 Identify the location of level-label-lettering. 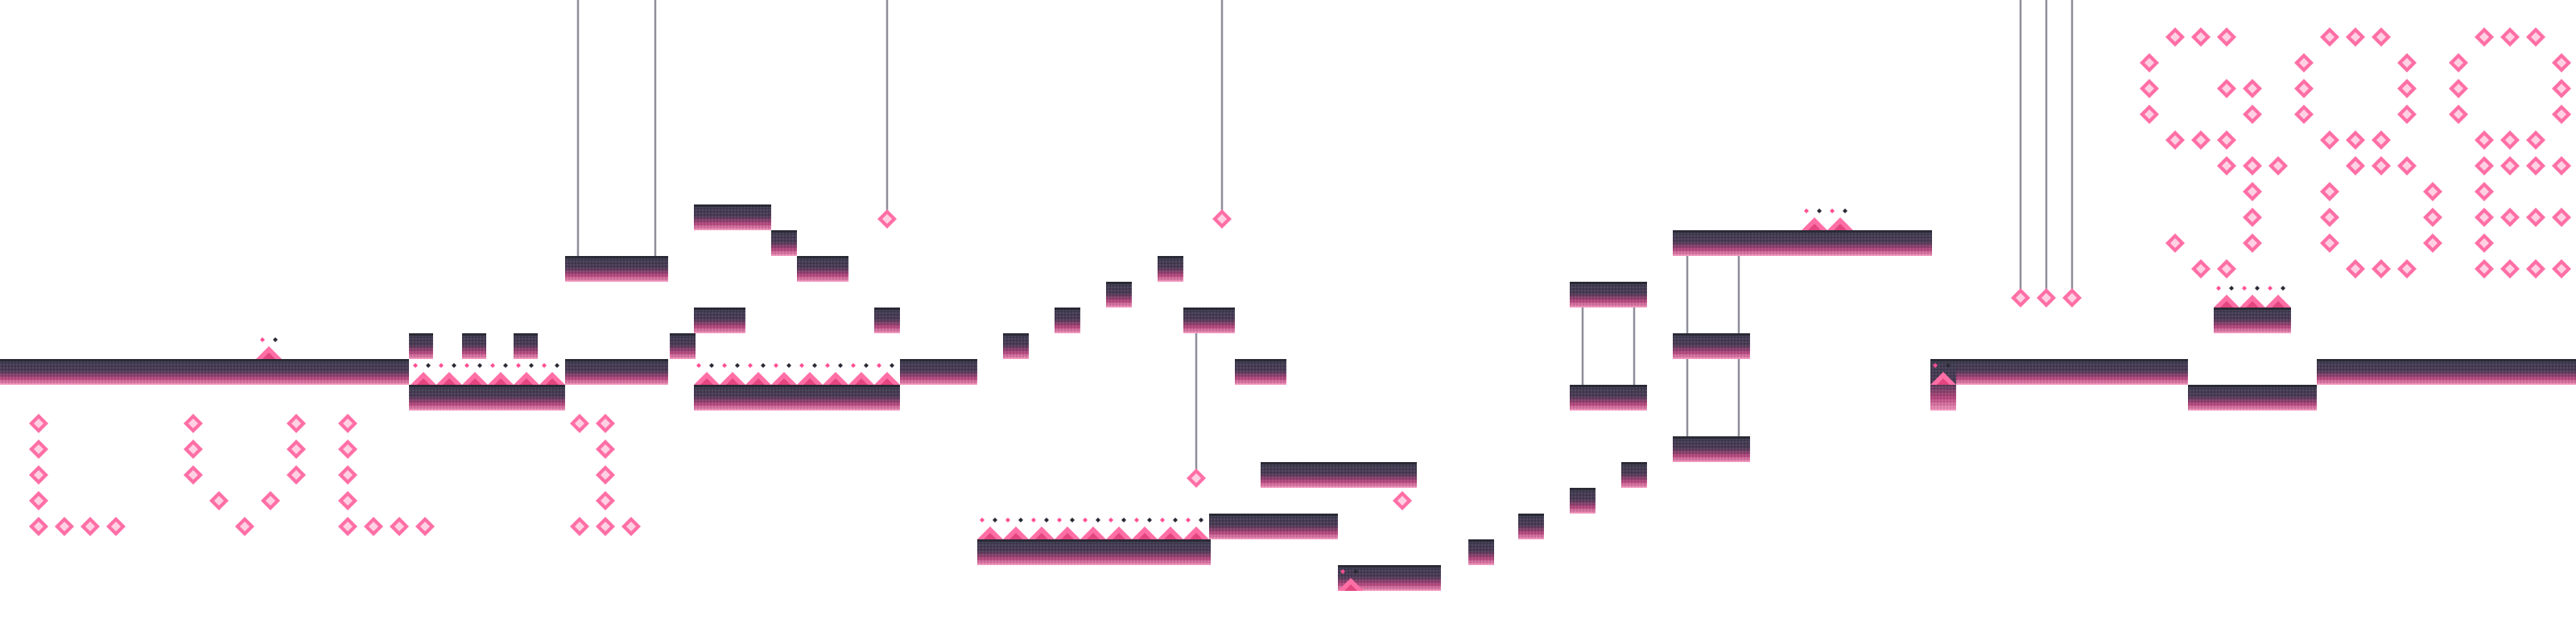
(335, 475).